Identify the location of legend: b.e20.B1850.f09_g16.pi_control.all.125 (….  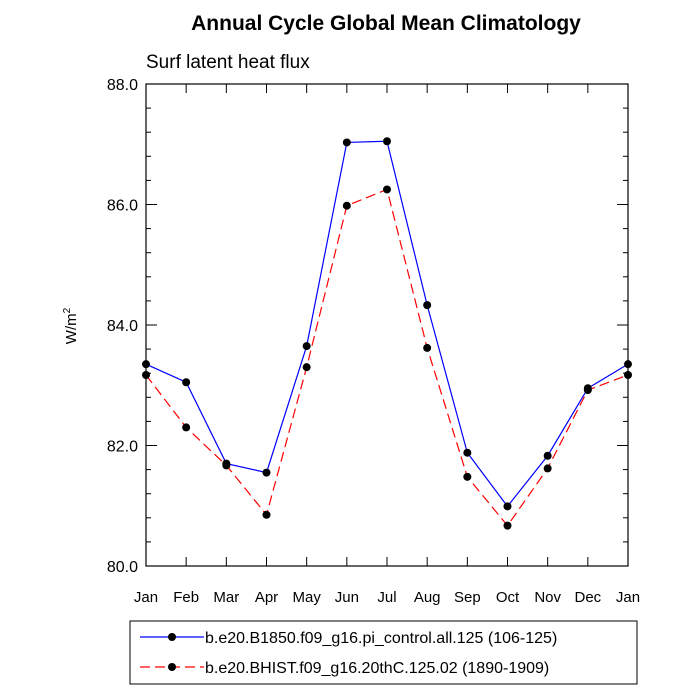
(383, 652).